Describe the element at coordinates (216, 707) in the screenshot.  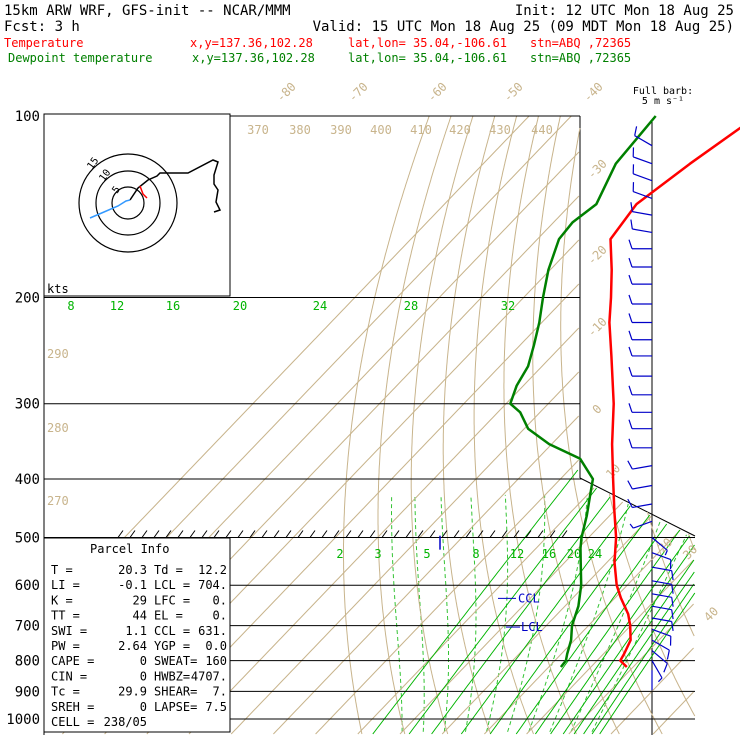
I see `parcel-info-value: 7.5` at that location.